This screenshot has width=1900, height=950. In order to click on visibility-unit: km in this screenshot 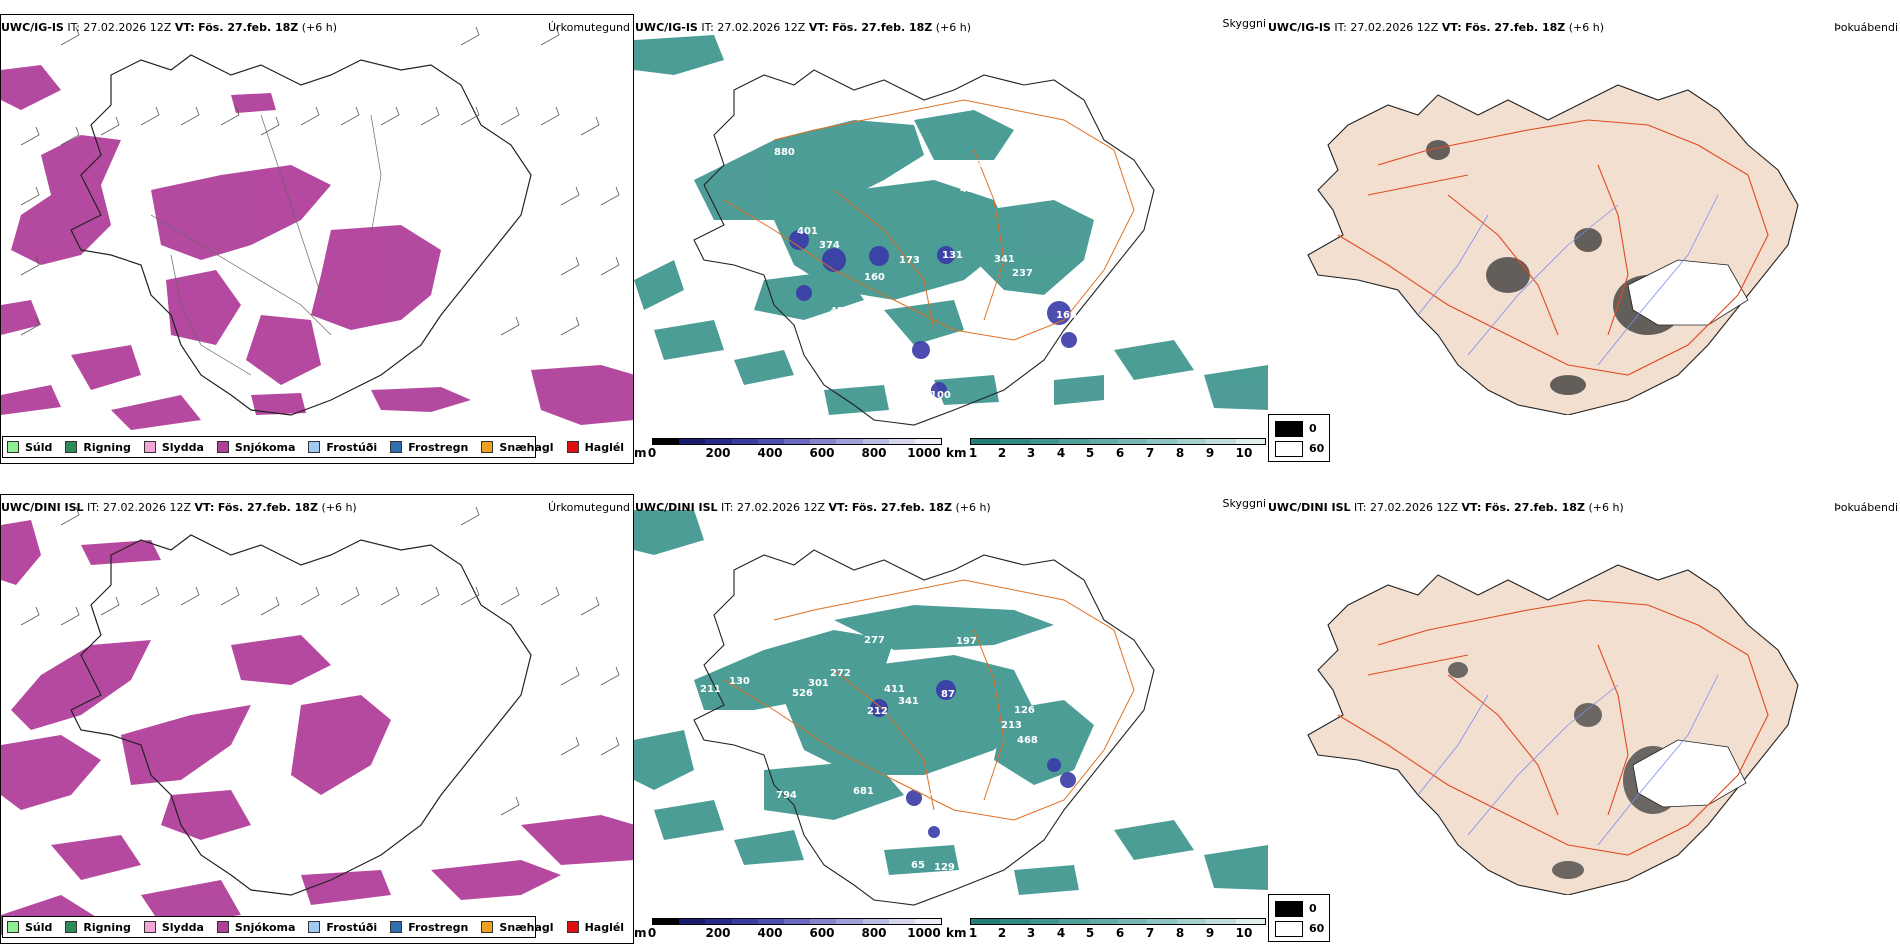, I will do `click(956, 453)`.